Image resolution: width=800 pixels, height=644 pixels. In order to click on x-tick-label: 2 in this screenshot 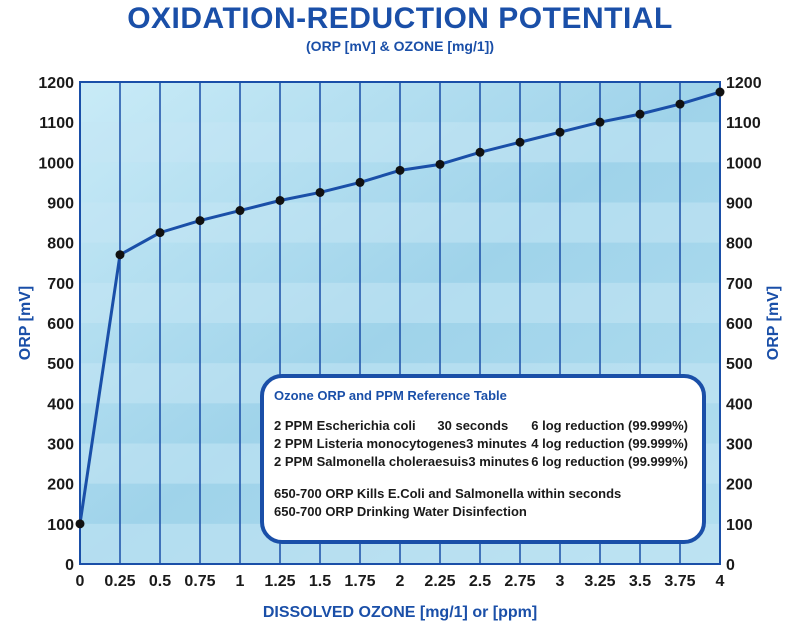, I will do `click(400, 581)`.